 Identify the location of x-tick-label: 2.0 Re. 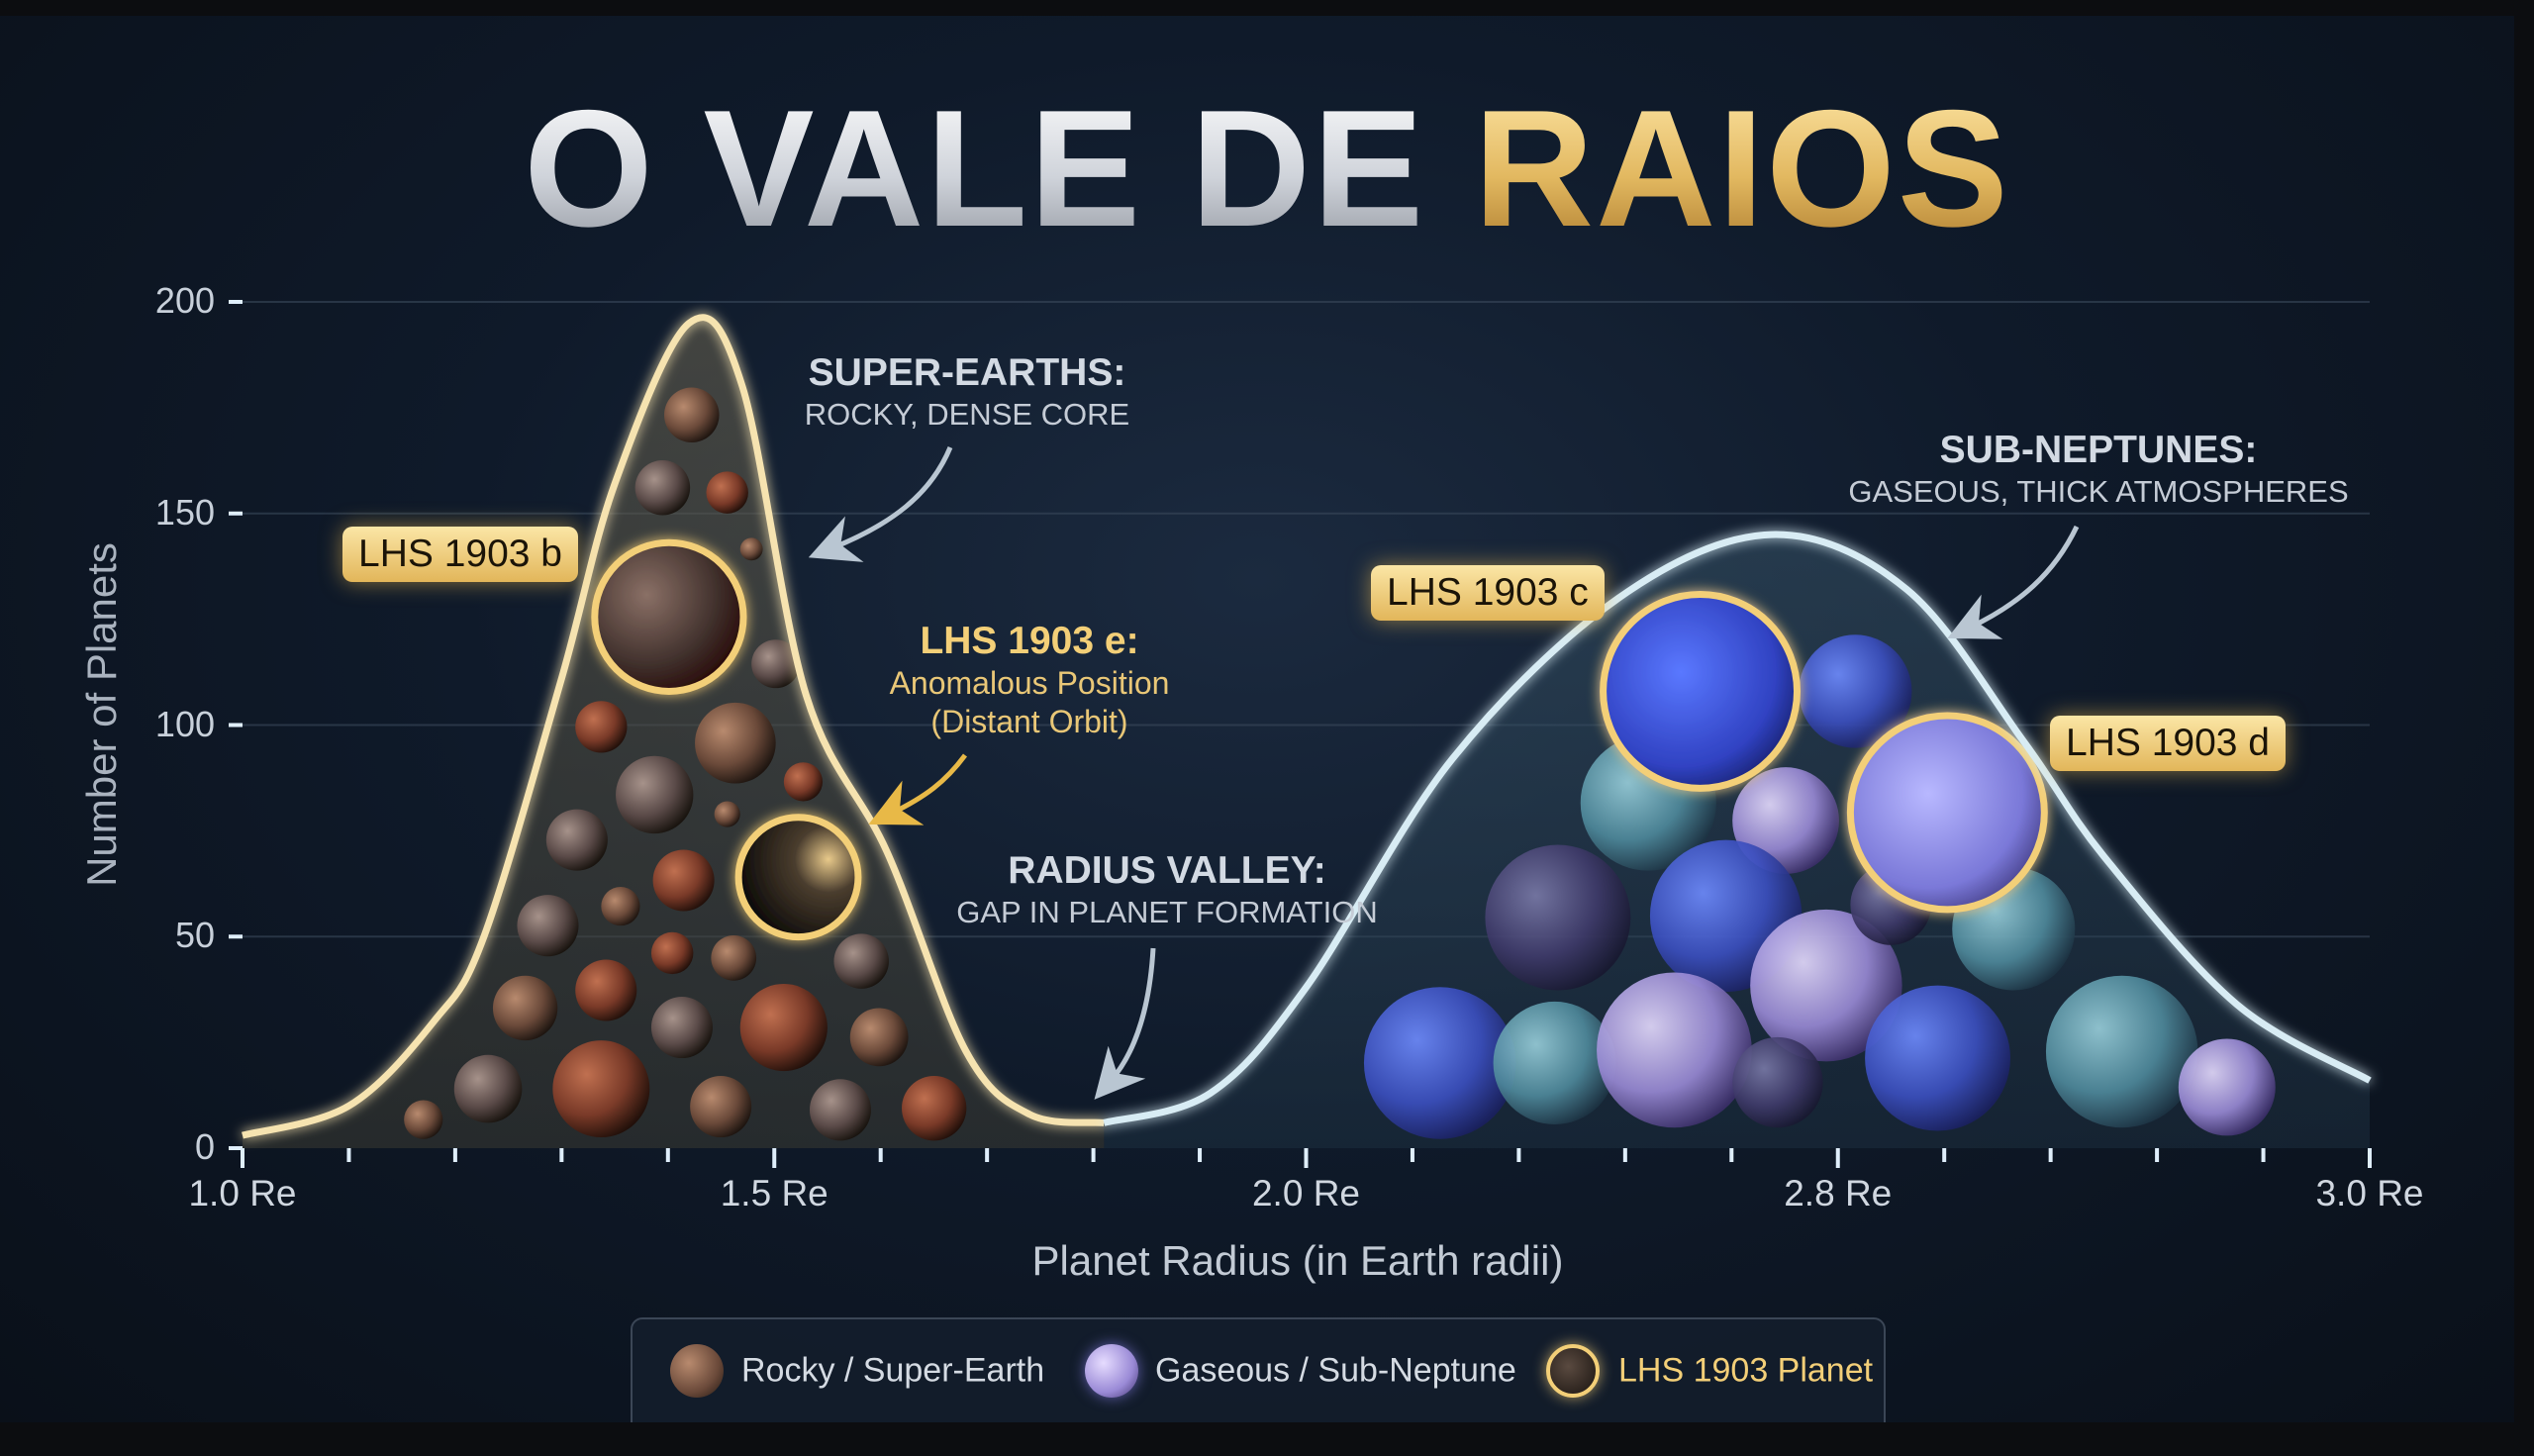
(1306, 1193).